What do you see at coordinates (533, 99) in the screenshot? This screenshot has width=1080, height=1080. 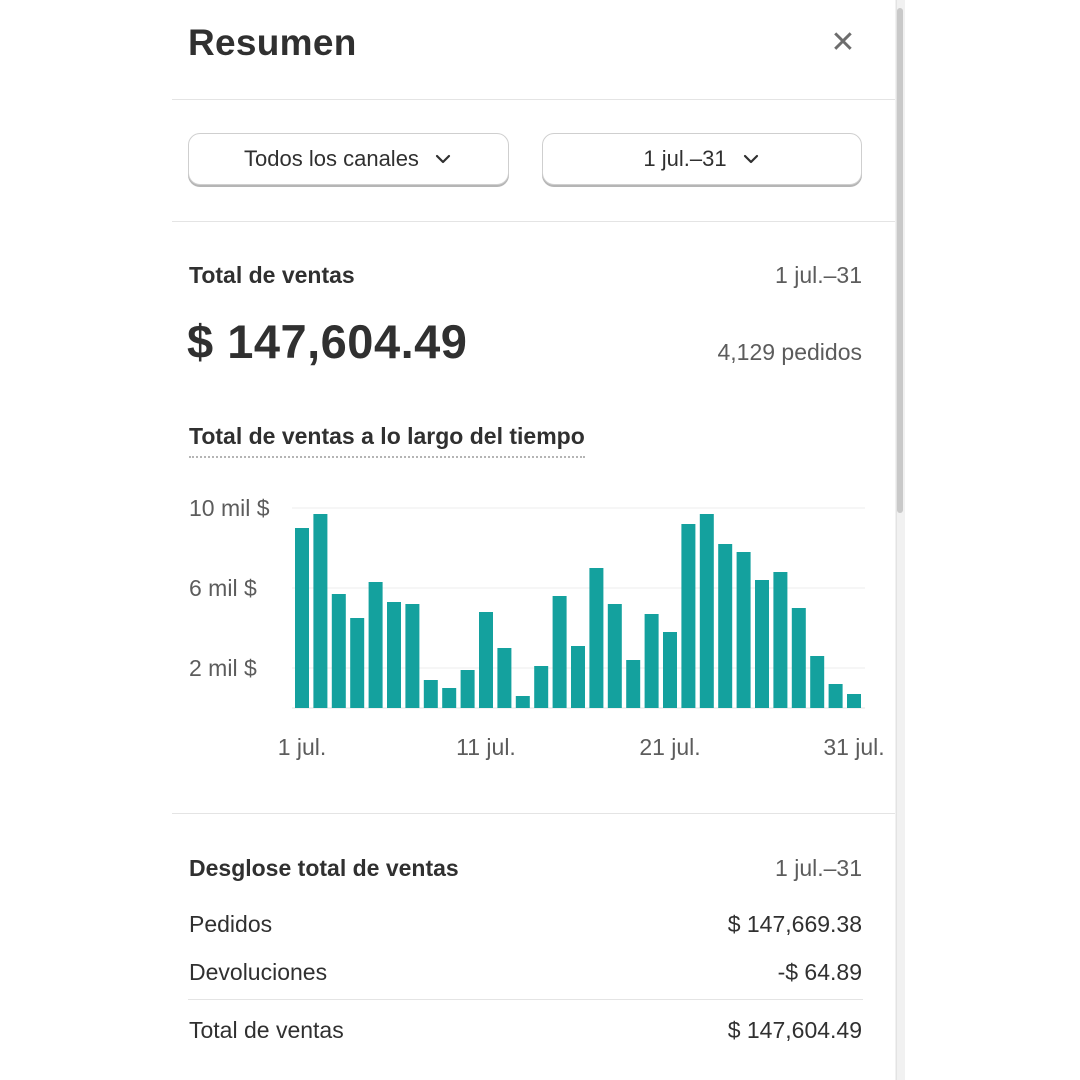 I see `header-divider` at bounding box center [533, 99].